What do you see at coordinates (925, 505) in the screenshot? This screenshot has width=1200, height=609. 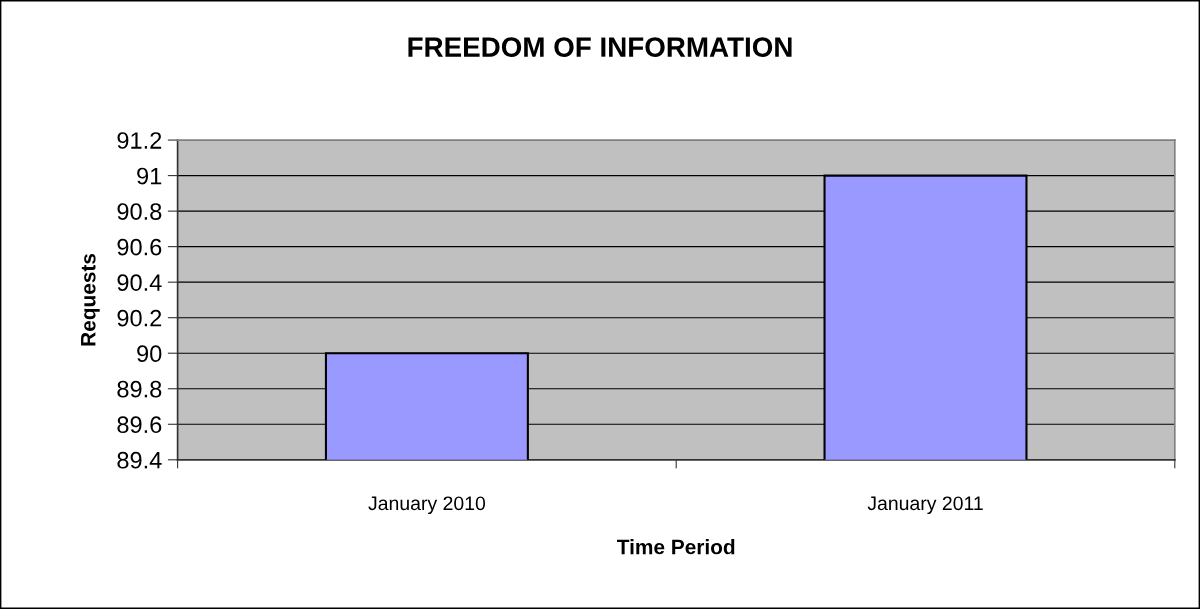 I see `x-tick-label: January 2011` at bounding box center [925, 505].